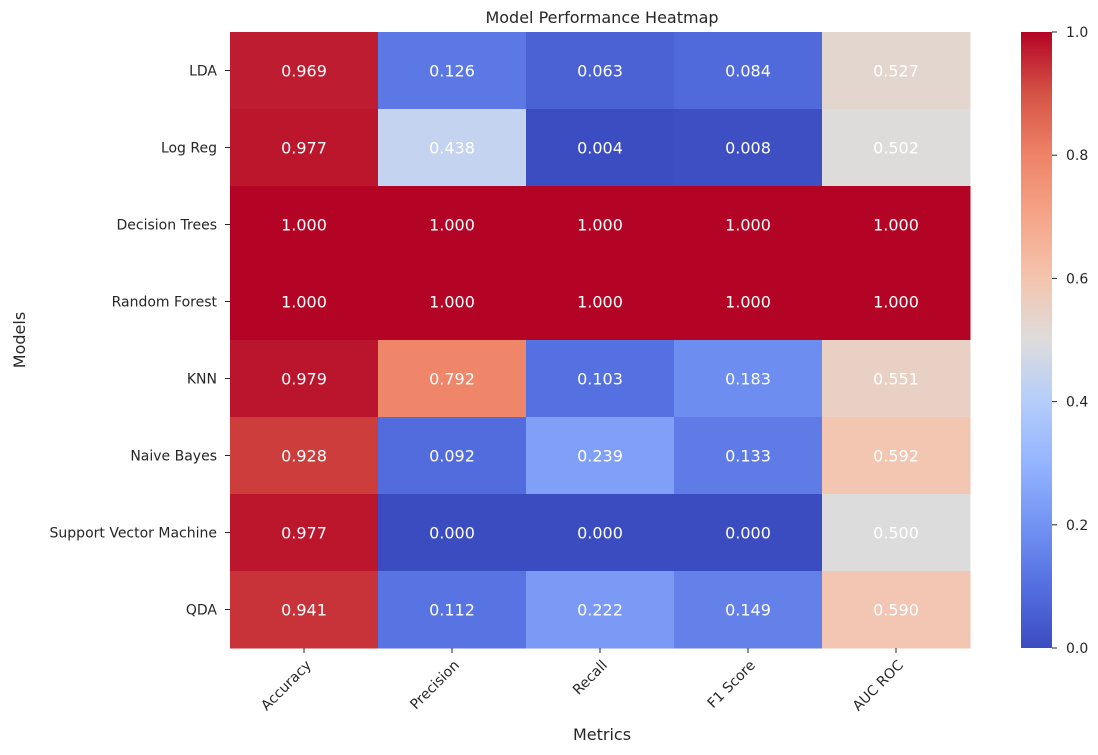 This screenshot has height=755, width=1098. I want to click on column-label: Precision, so click(434, 685).